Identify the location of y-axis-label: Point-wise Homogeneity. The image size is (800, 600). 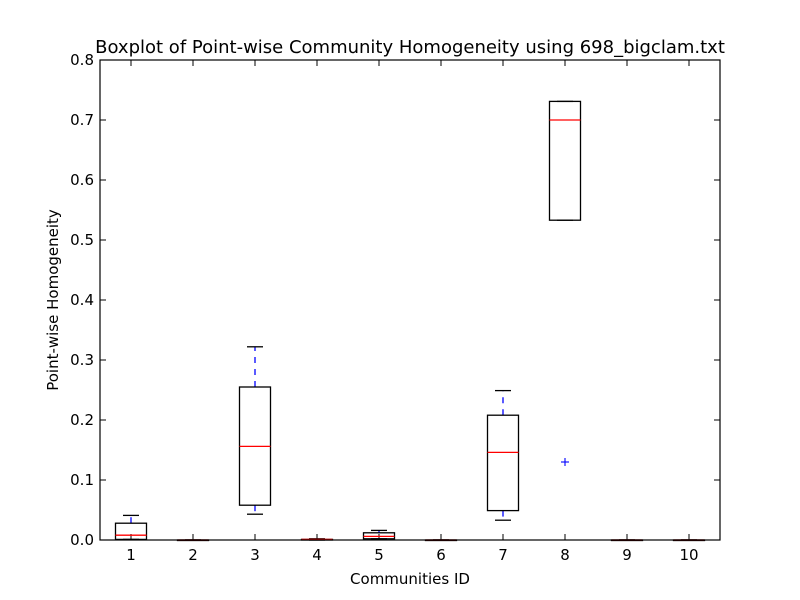
(53, 300).